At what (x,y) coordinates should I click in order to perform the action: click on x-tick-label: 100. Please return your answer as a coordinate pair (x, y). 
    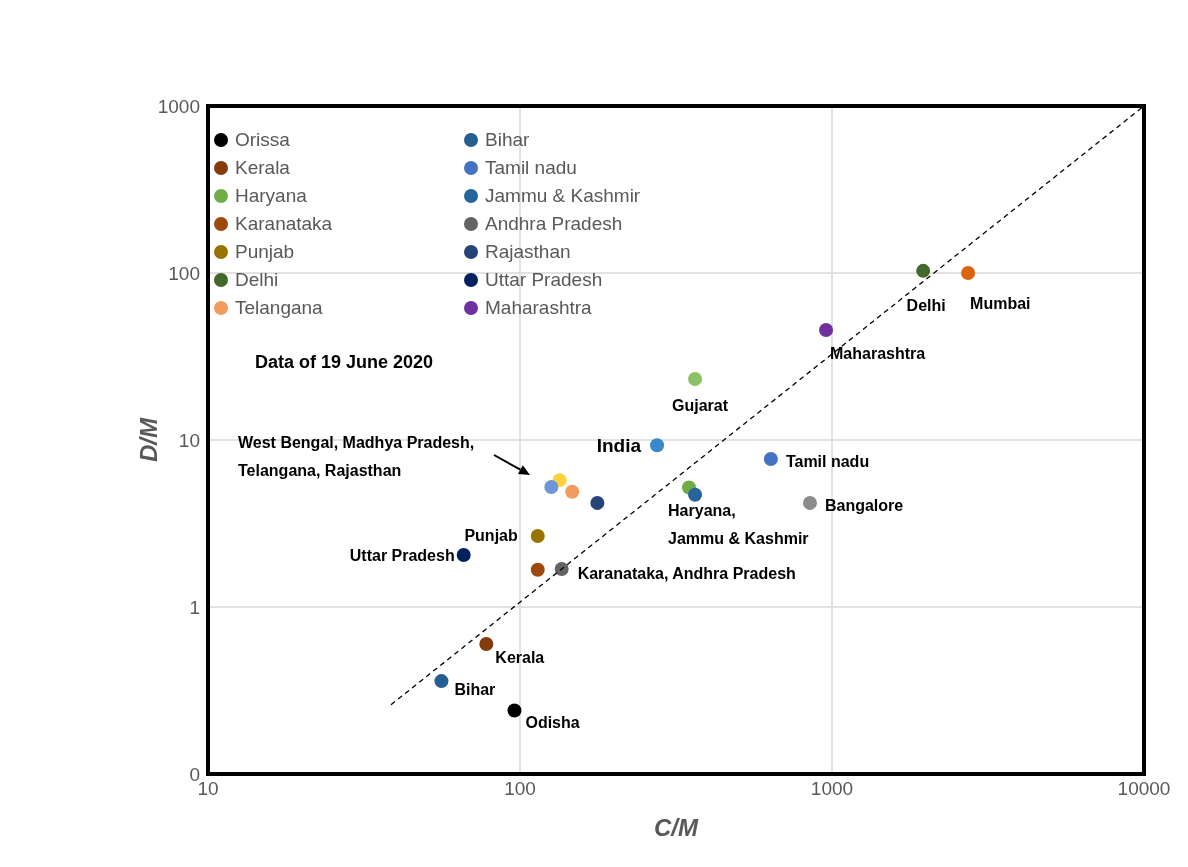
    Looking at the image, I should click on (520, 789).